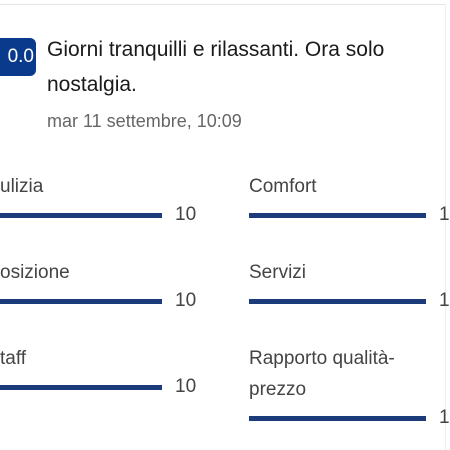 The image size is (450, 450). Describe the element at coordinates (144, 121) in the screenshot. I see `review-date: mar 11 settembre, 10:09` at that location.